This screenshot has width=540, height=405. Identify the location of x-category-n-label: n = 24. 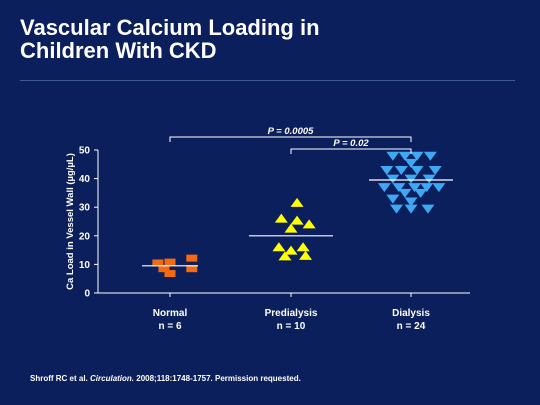
(411, 326).